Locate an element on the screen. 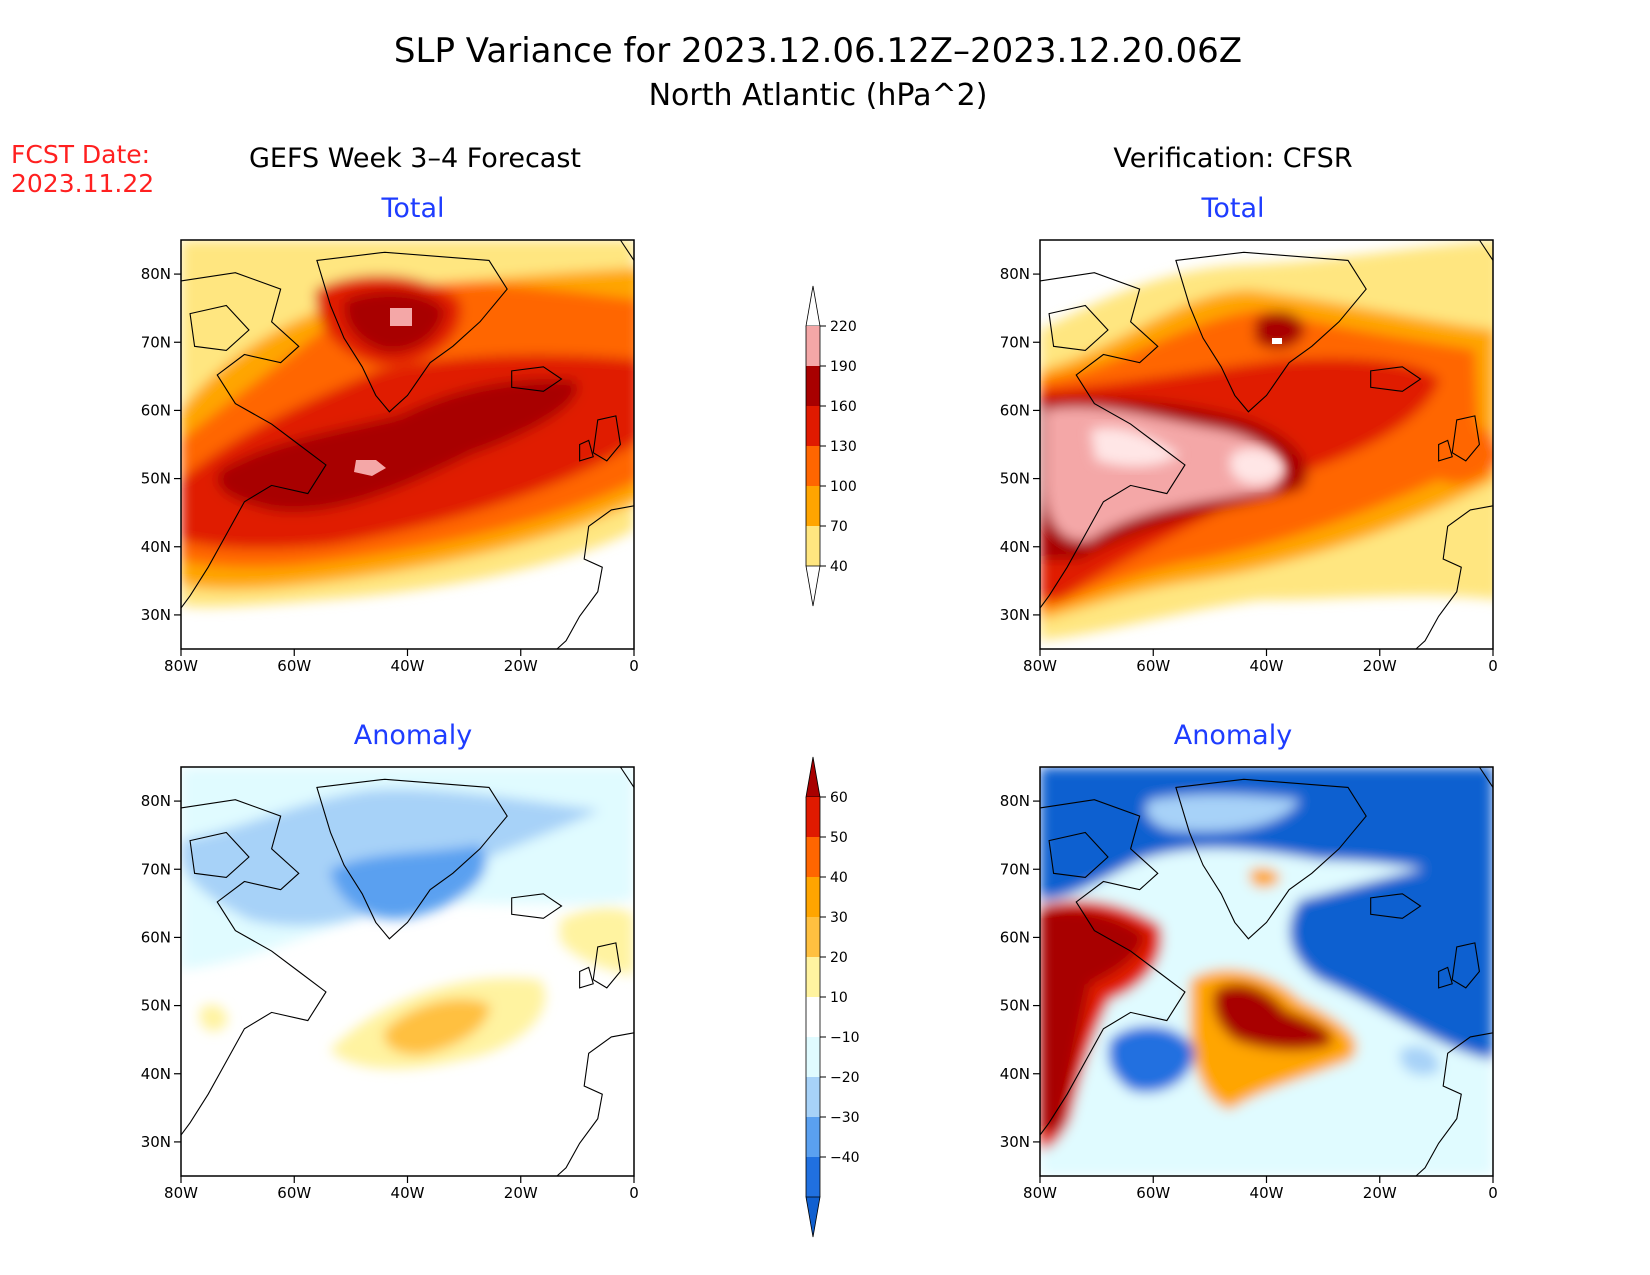 Image resolution: width=1650 pixels, height=1275 pixels. colorbar-label: −20 is located at coordinates (845, 1078).